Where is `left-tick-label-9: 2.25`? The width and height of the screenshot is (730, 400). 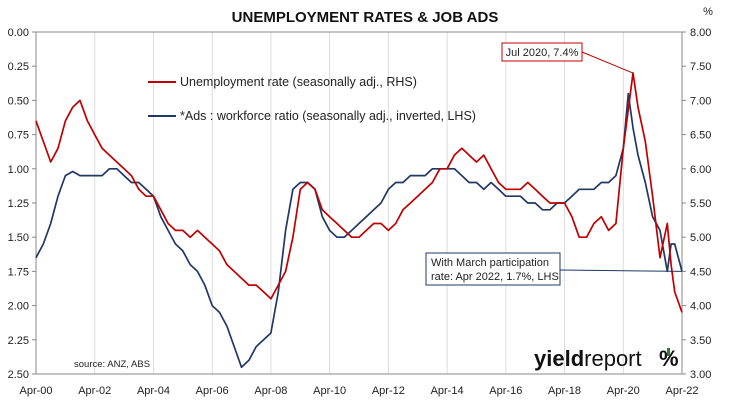 left-tick-label-9: 2.25 is located at coordinates (18, 341).